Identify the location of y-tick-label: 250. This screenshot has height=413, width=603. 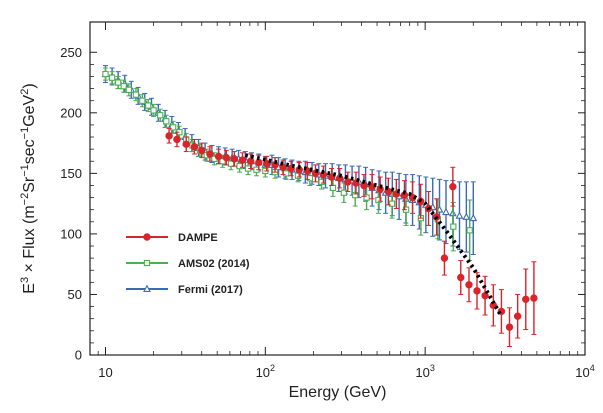
(71, 52).